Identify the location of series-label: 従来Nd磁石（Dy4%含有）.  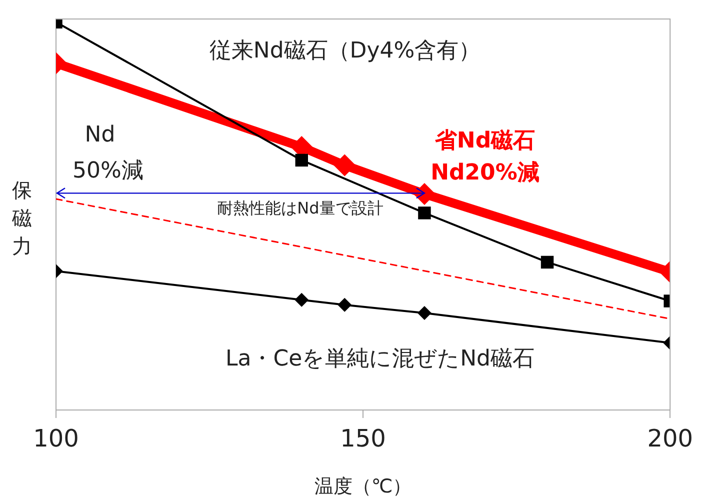
(345, 51).